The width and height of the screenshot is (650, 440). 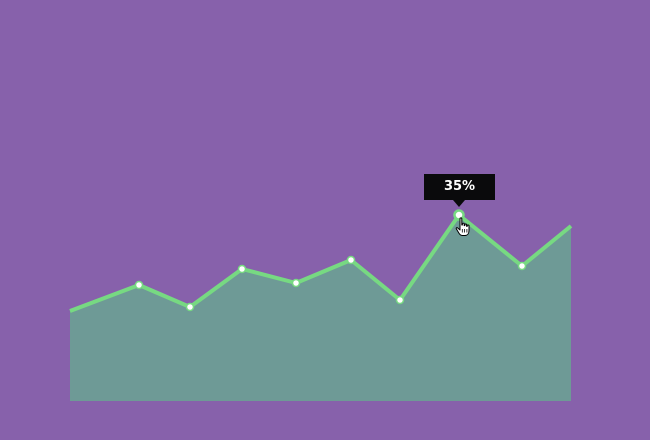 I want to click on tooltip-arrow, so click(x=459, y=203).